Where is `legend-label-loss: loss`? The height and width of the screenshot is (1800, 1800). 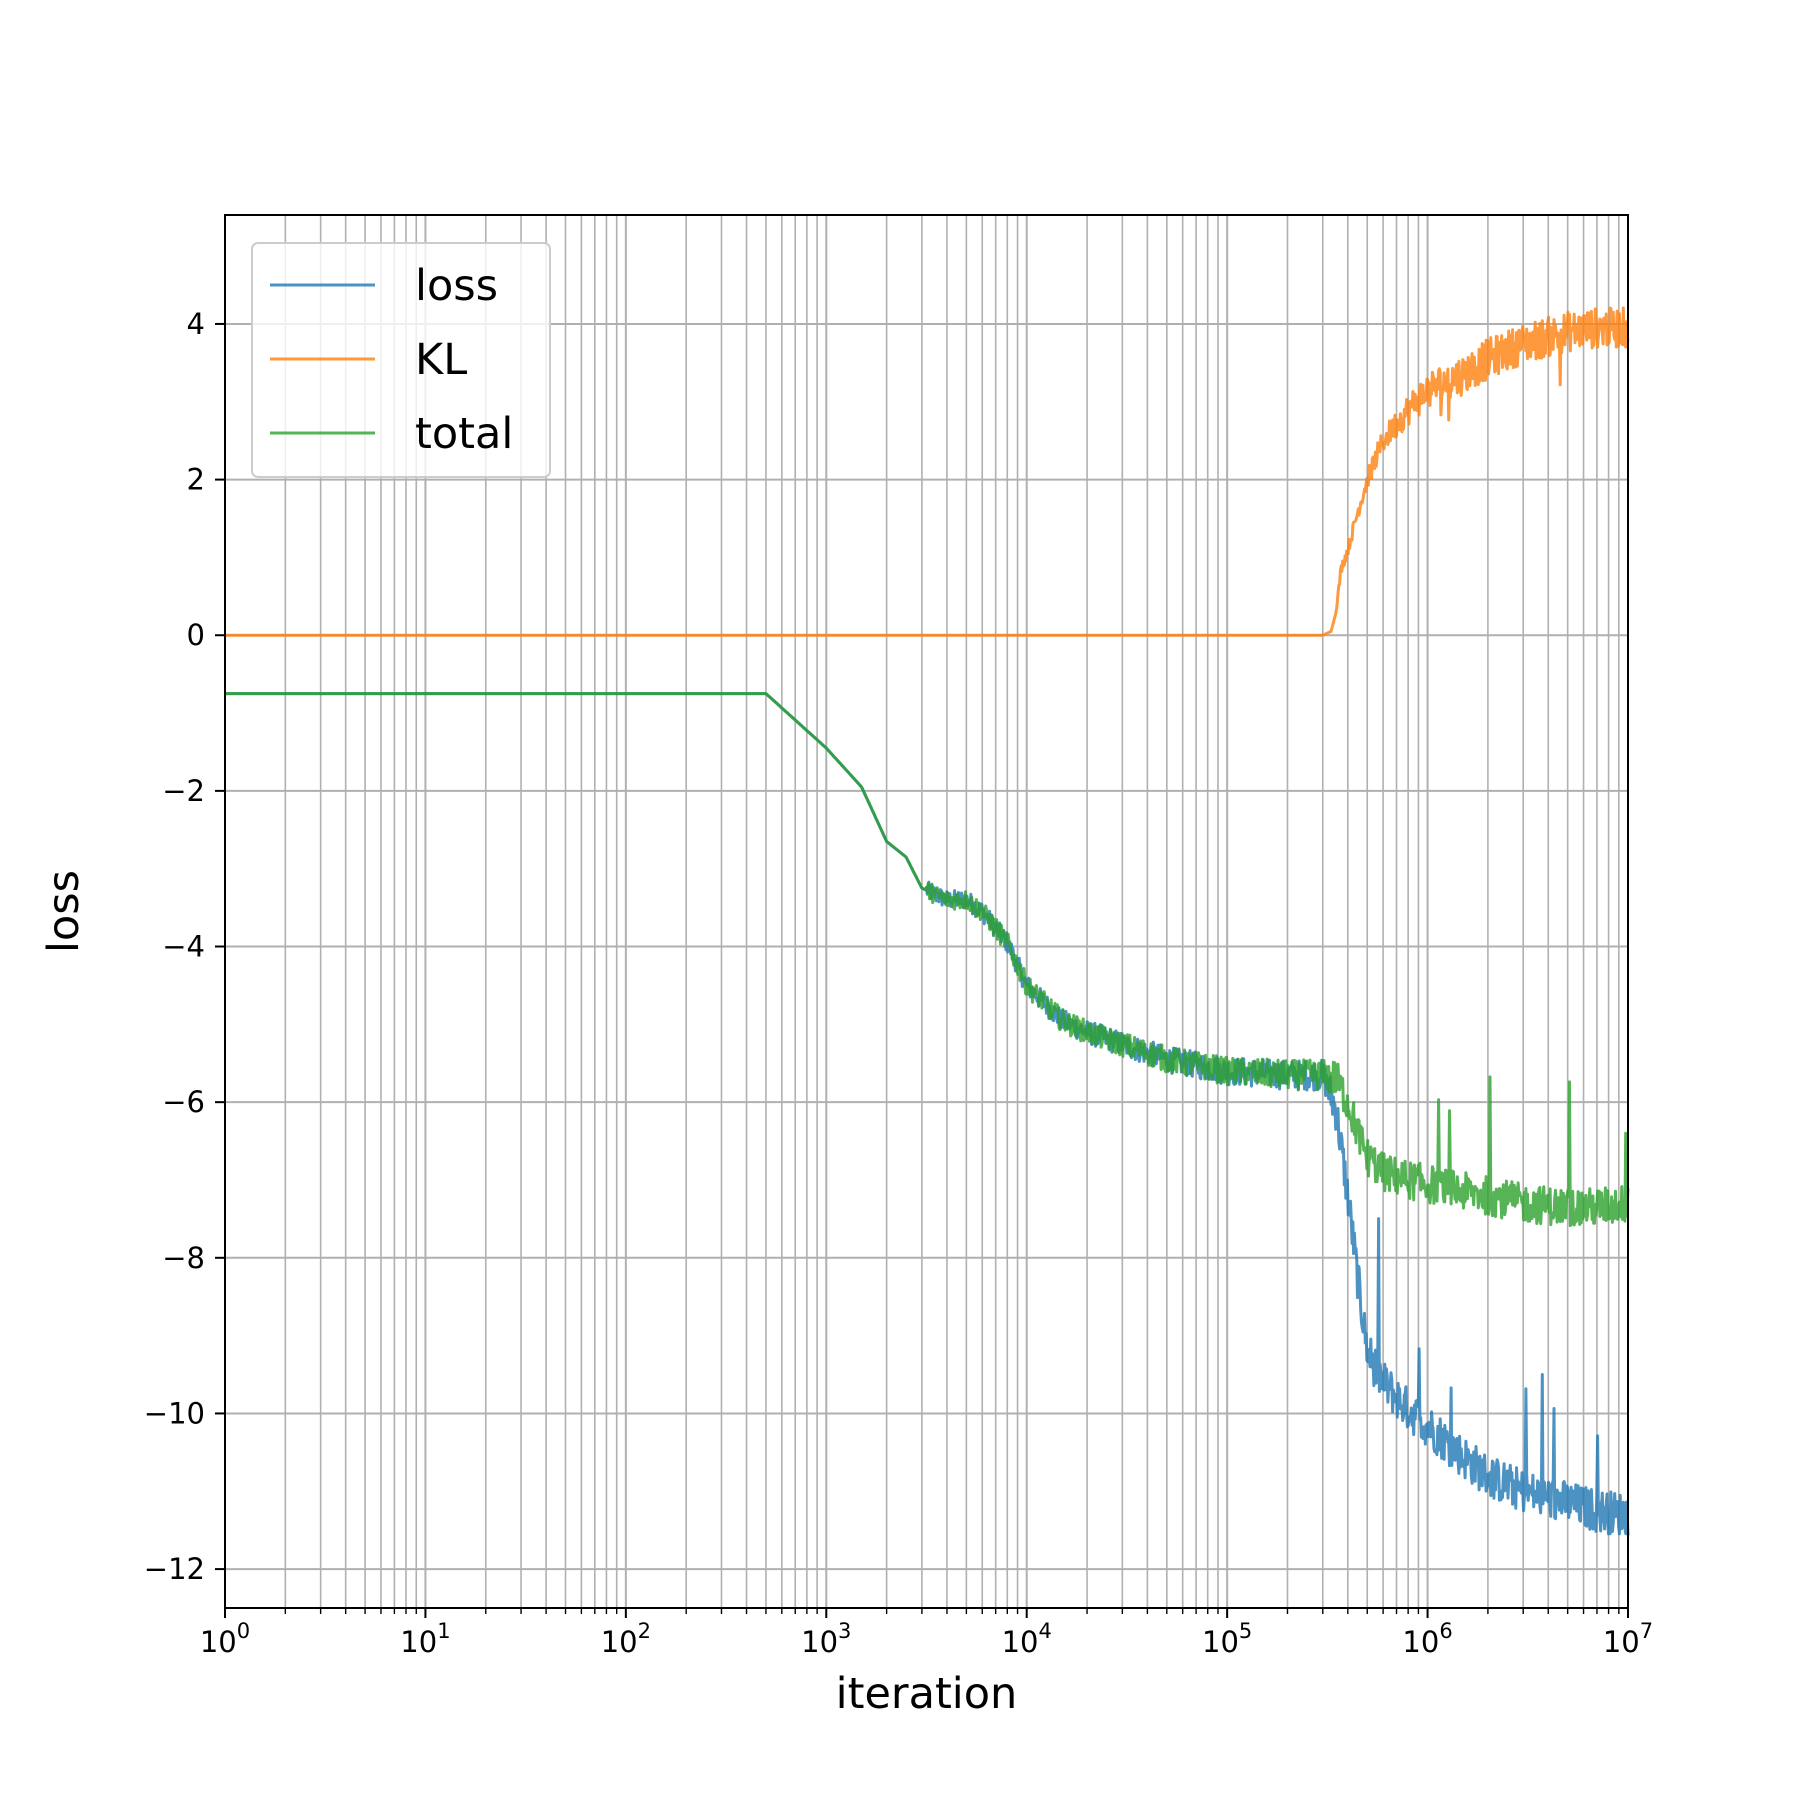
legend-label-loss: loss is located at coordinates (456, 286).